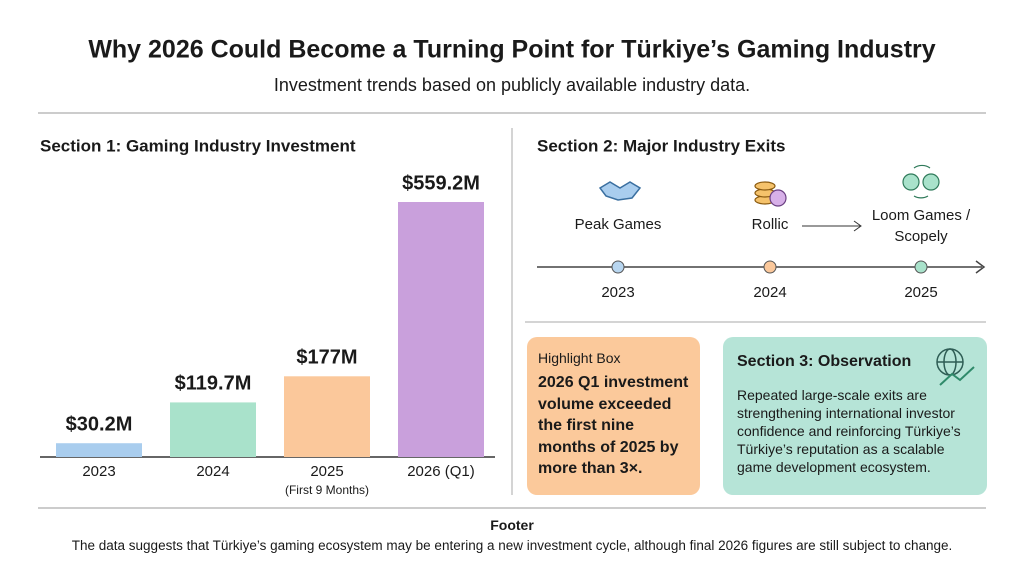 This screenshot has width=1024, height=576. I want to click on footer-title: Footer, so click(512, 525).